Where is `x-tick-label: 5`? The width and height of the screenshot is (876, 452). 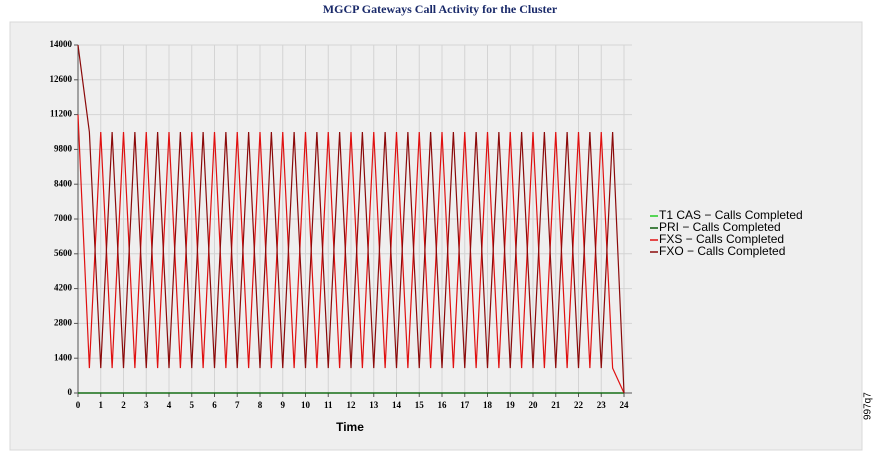
x-tick-label: 5 is located at coordinates (192, 405).